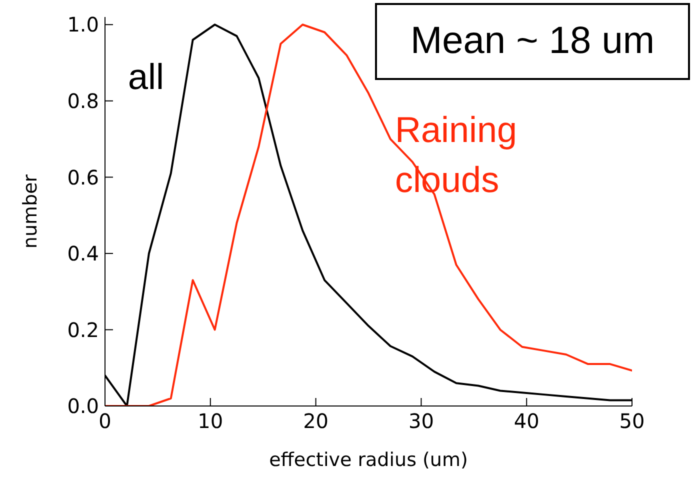  Describe the element at coordinates (368, 460) in the screenshot. I see `x-axis-title: effective radius (um)` at that location.